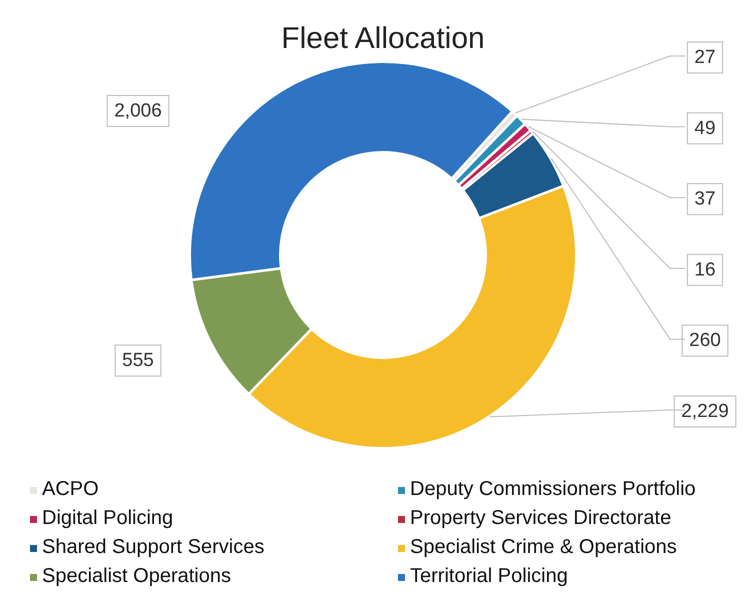 The width and height of the screenshot is (756, 597). Describe the element at coordinates (489, 576) in the screenshot. I see `legend-label: Territorial Policing` at that location.